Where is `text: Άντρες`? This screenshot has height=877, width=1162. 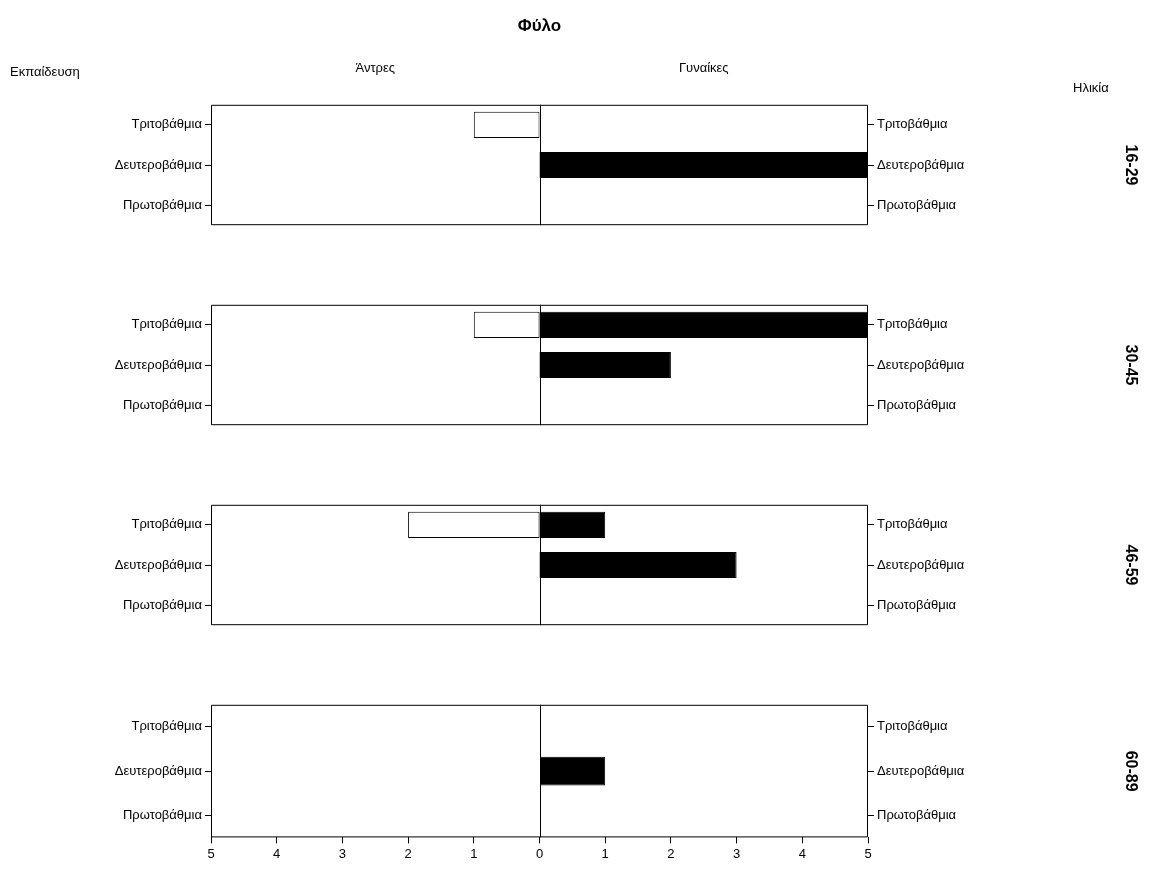
text: Άντρες is located at coordinates (375, 67).